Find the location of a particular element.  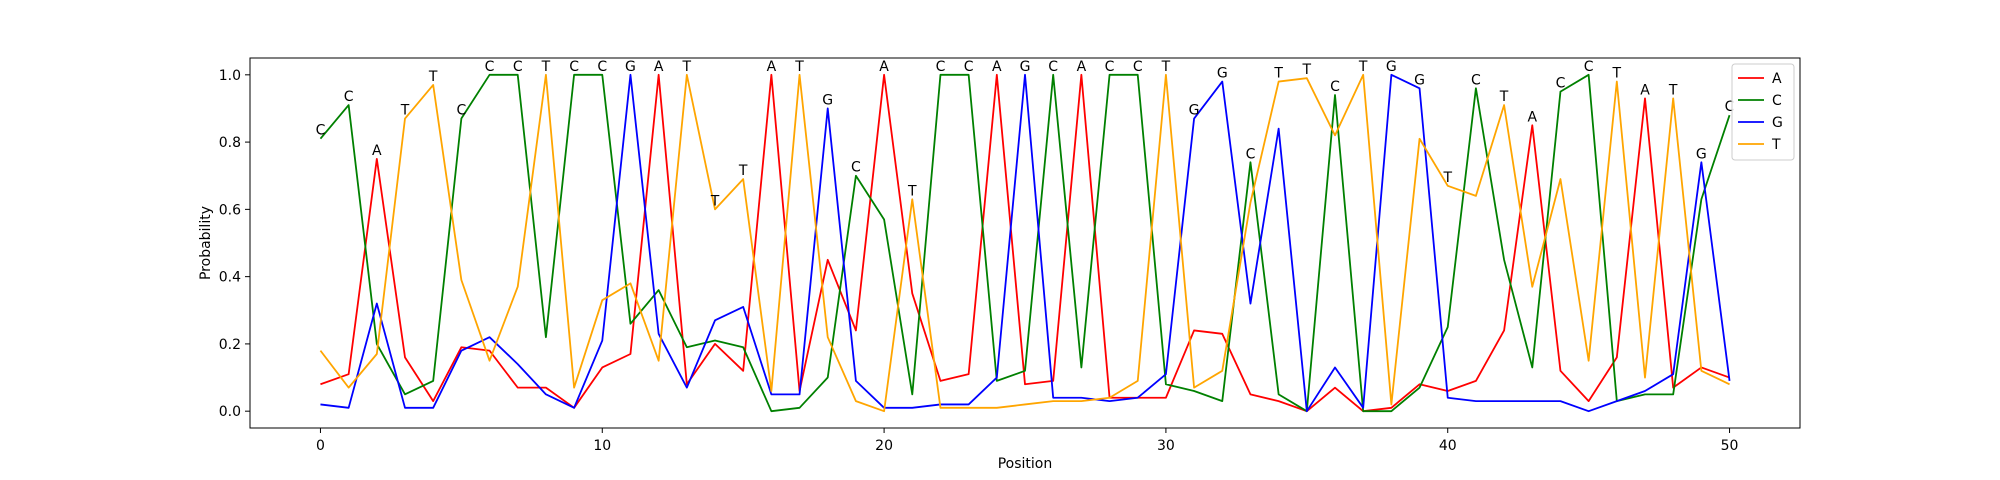

y-tick-label: 0.2 is located at coordinates (230, 345).